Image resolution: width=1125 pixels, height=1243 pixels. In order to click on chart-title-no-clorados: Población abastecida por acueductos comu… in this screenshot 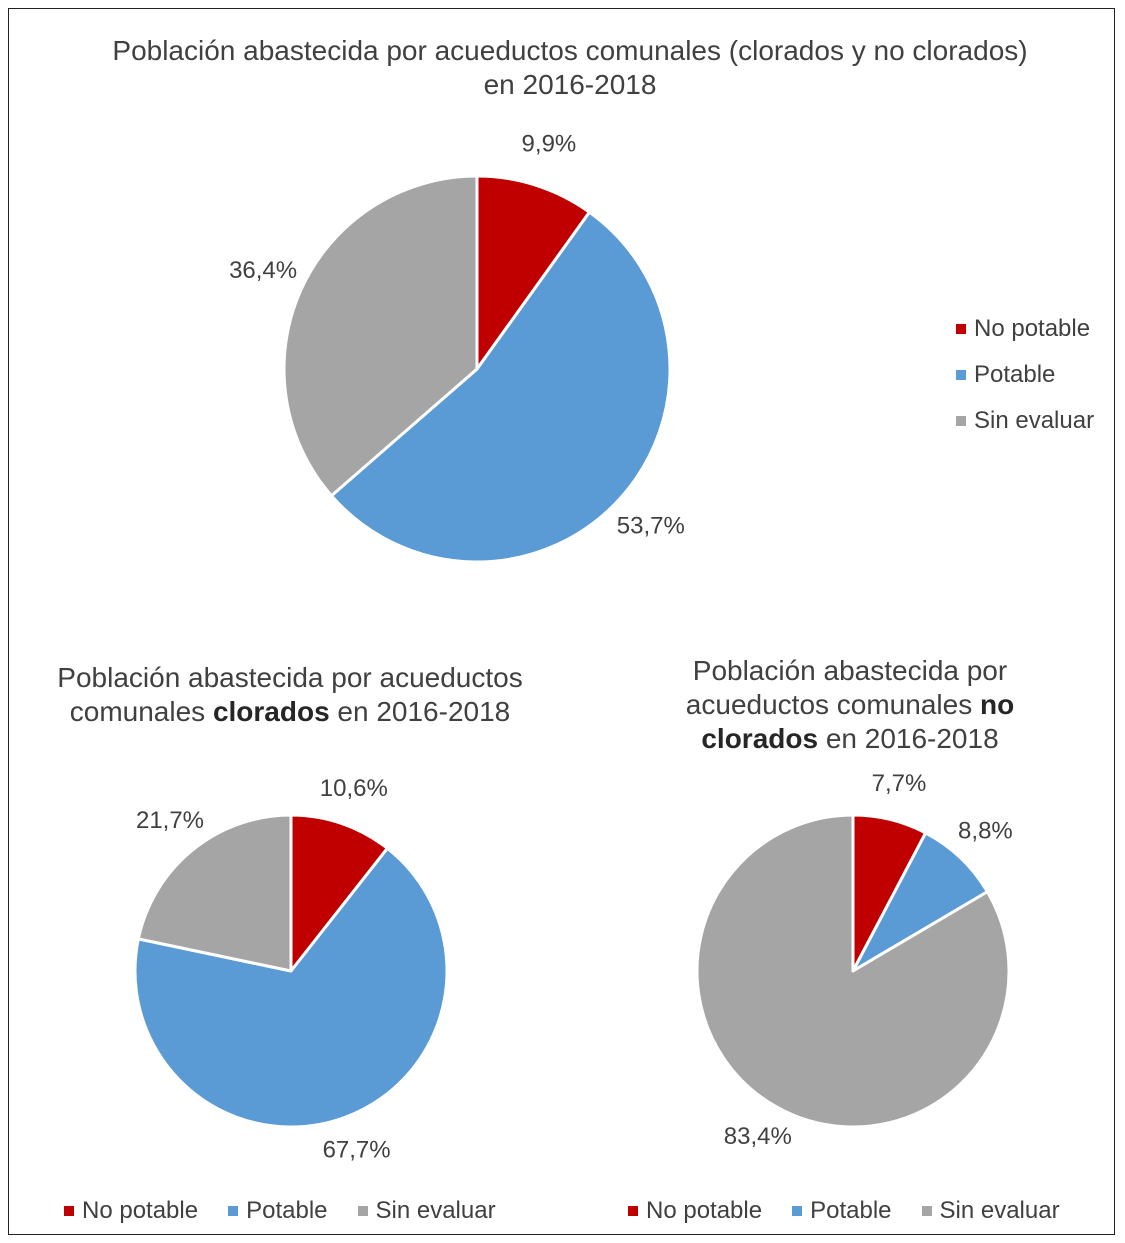, I will do `click(850, 705)`.